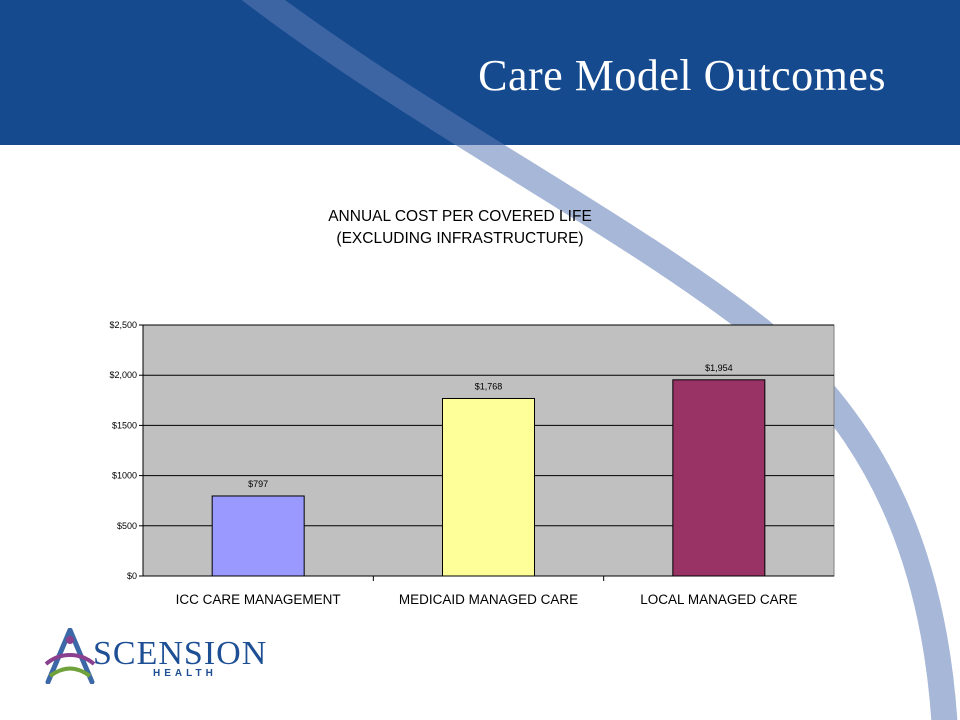 The height and width of the screenshot is (720, 960). What do you see at coordinates (124, 425) in the screenshot?
I see `y-tick-label: $1500` at bounding box center [124, 425].